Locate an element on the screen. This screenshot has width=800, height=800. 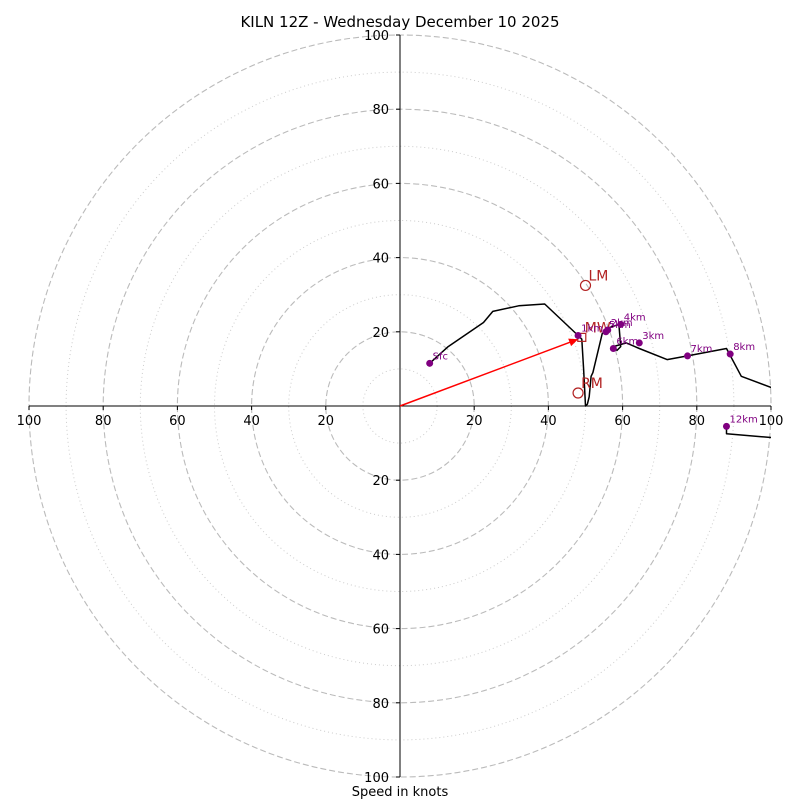
hodograph-line is located at coordinates (600, 355).